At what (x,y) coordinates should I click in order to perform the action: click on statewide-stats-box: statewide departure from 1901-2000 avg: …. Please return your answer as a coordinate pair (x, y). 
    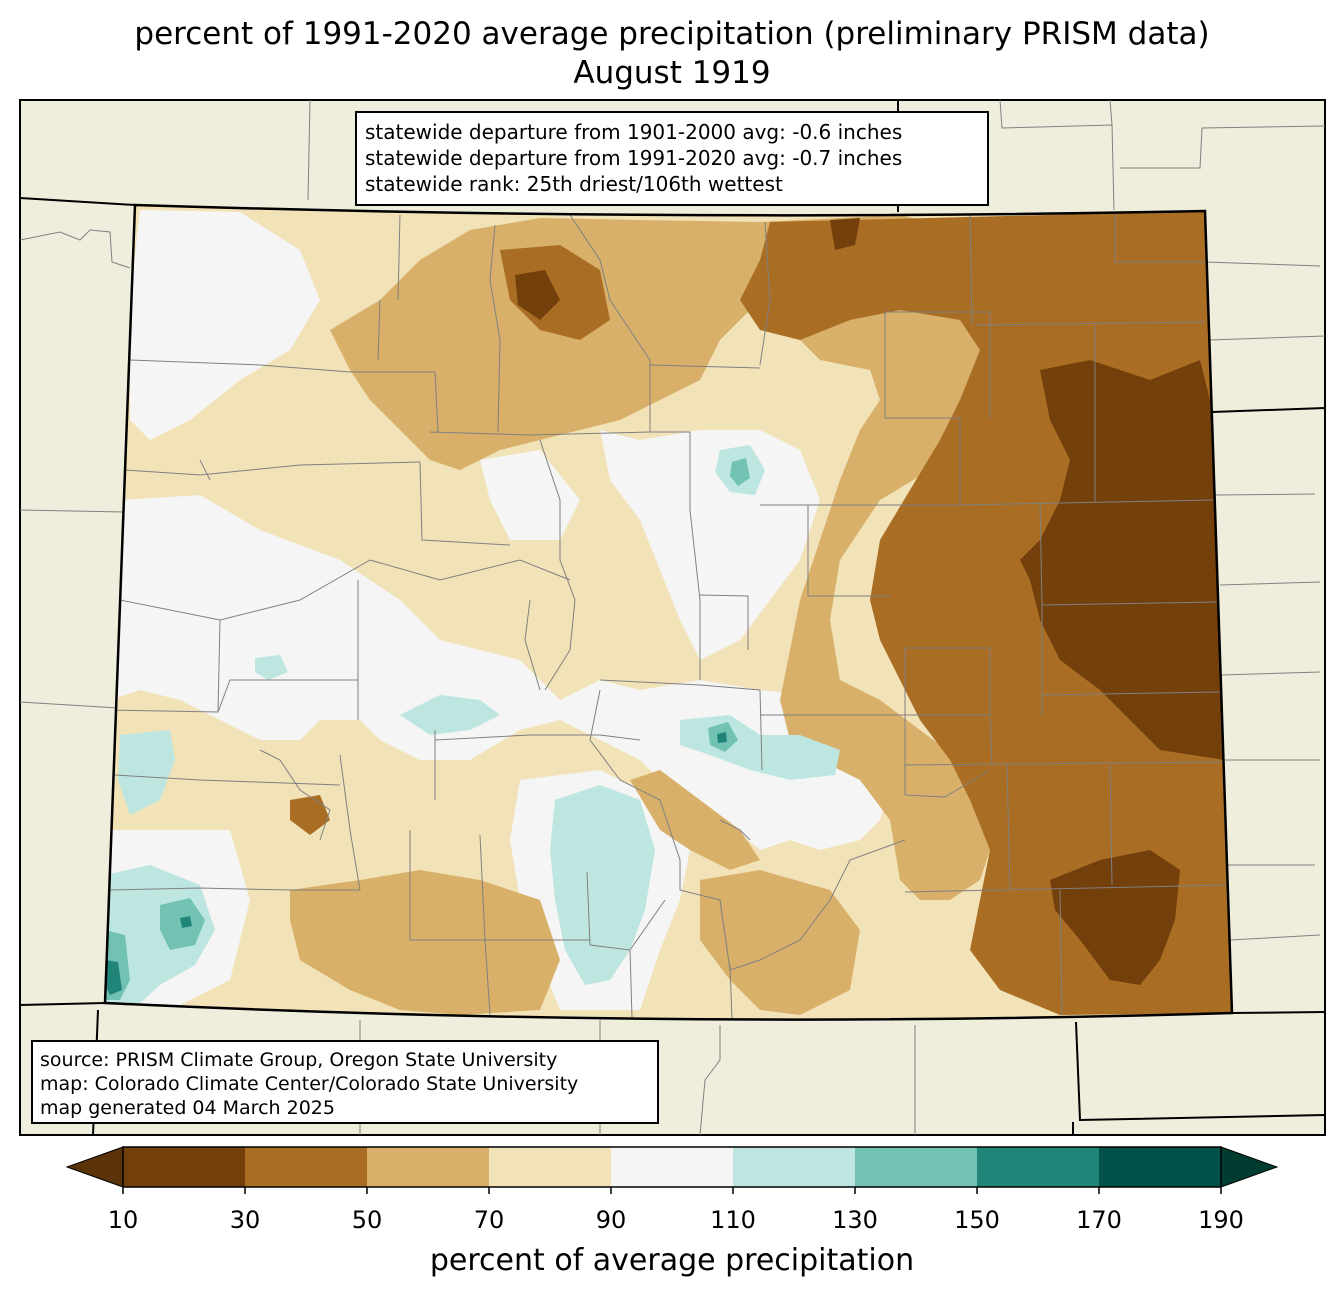
    Looking at the image, I should click on (672, 158).